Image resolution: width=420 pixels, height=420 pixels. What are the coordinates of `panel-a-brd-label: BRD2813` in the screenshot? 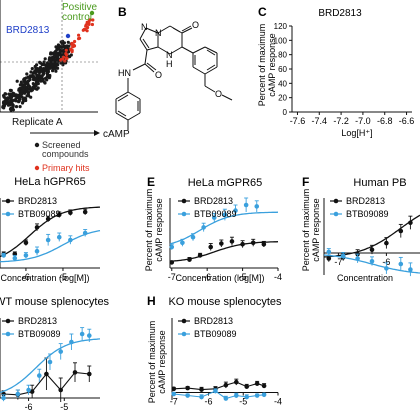 It's located at (28, 30).